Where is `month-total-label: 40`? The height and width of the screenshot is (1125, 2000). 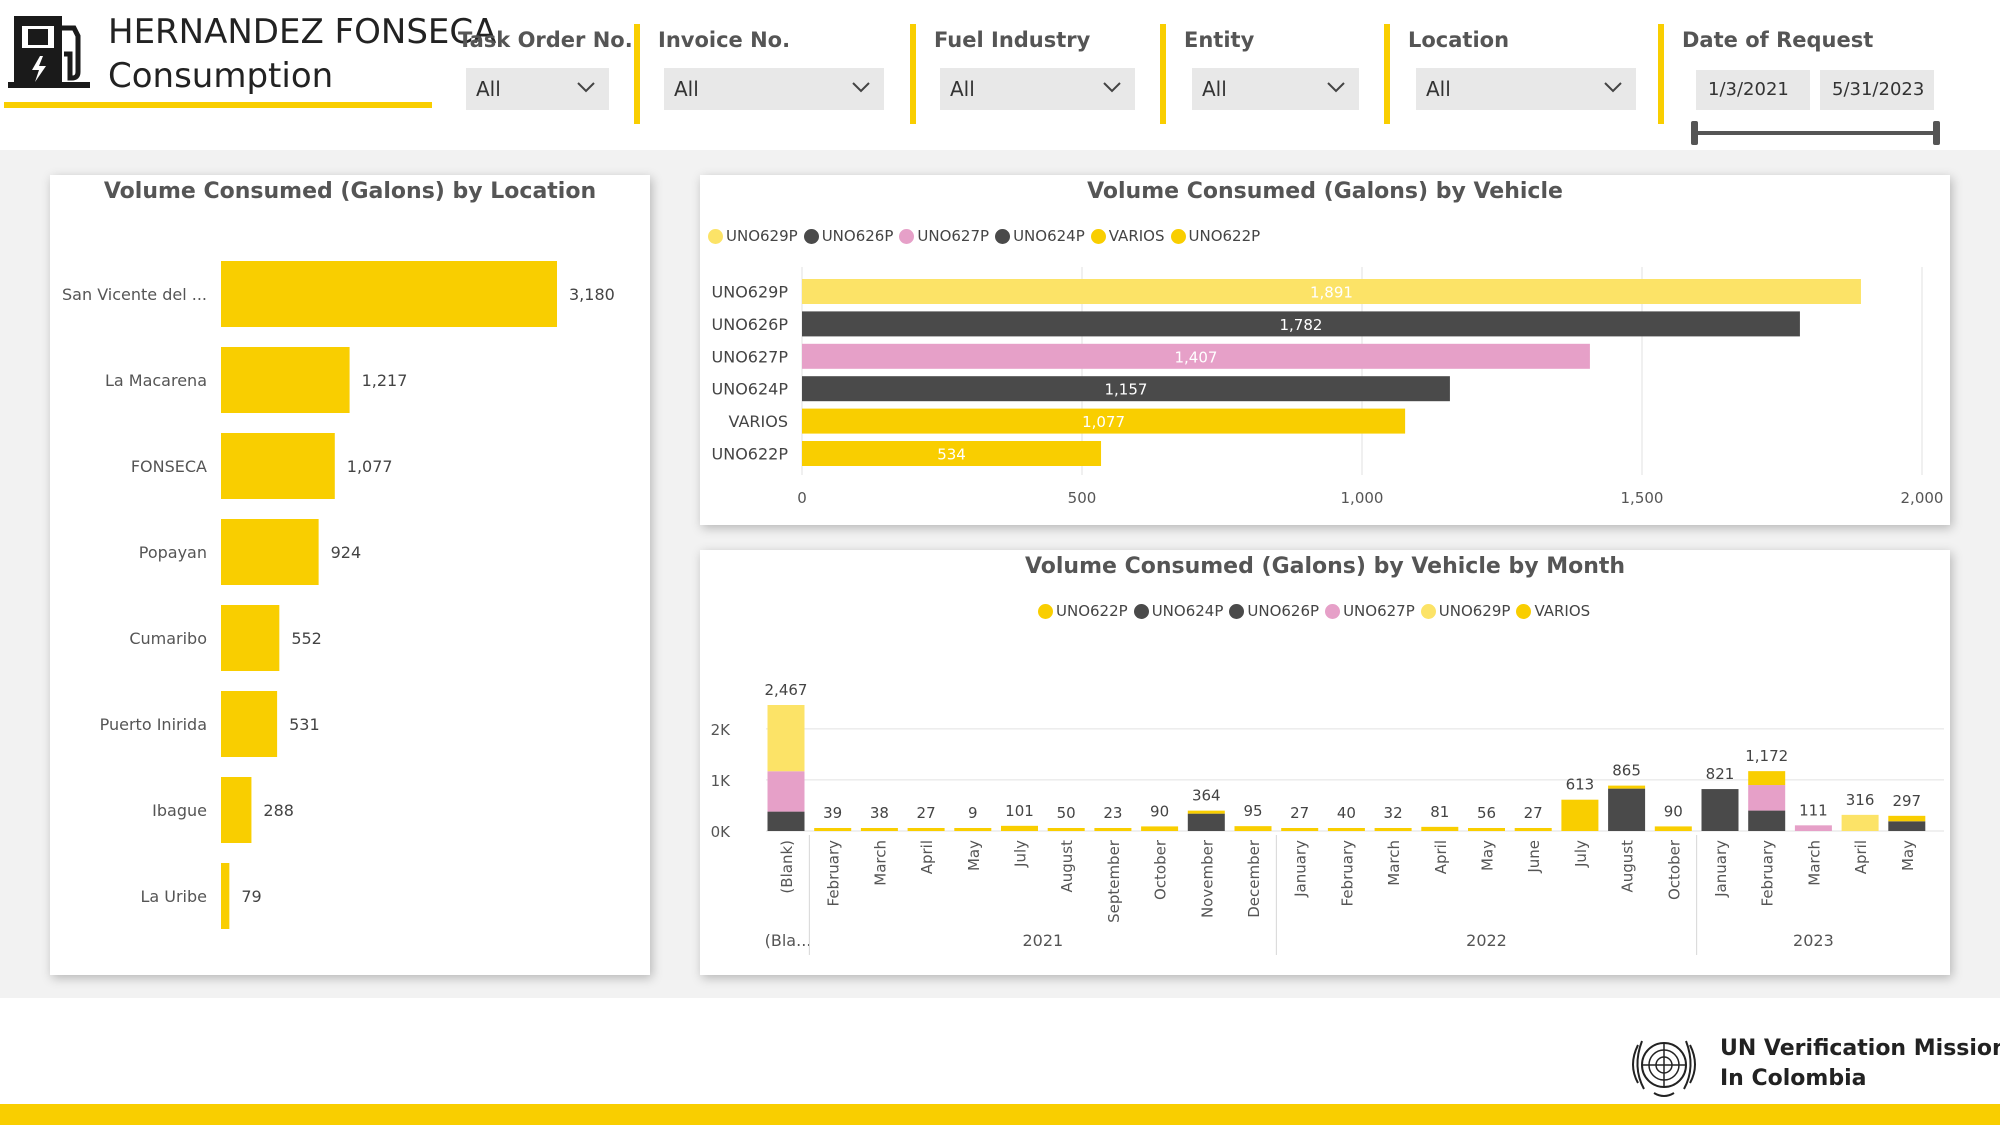 month-total-label: 40 is located at coordinates (1346, 813).